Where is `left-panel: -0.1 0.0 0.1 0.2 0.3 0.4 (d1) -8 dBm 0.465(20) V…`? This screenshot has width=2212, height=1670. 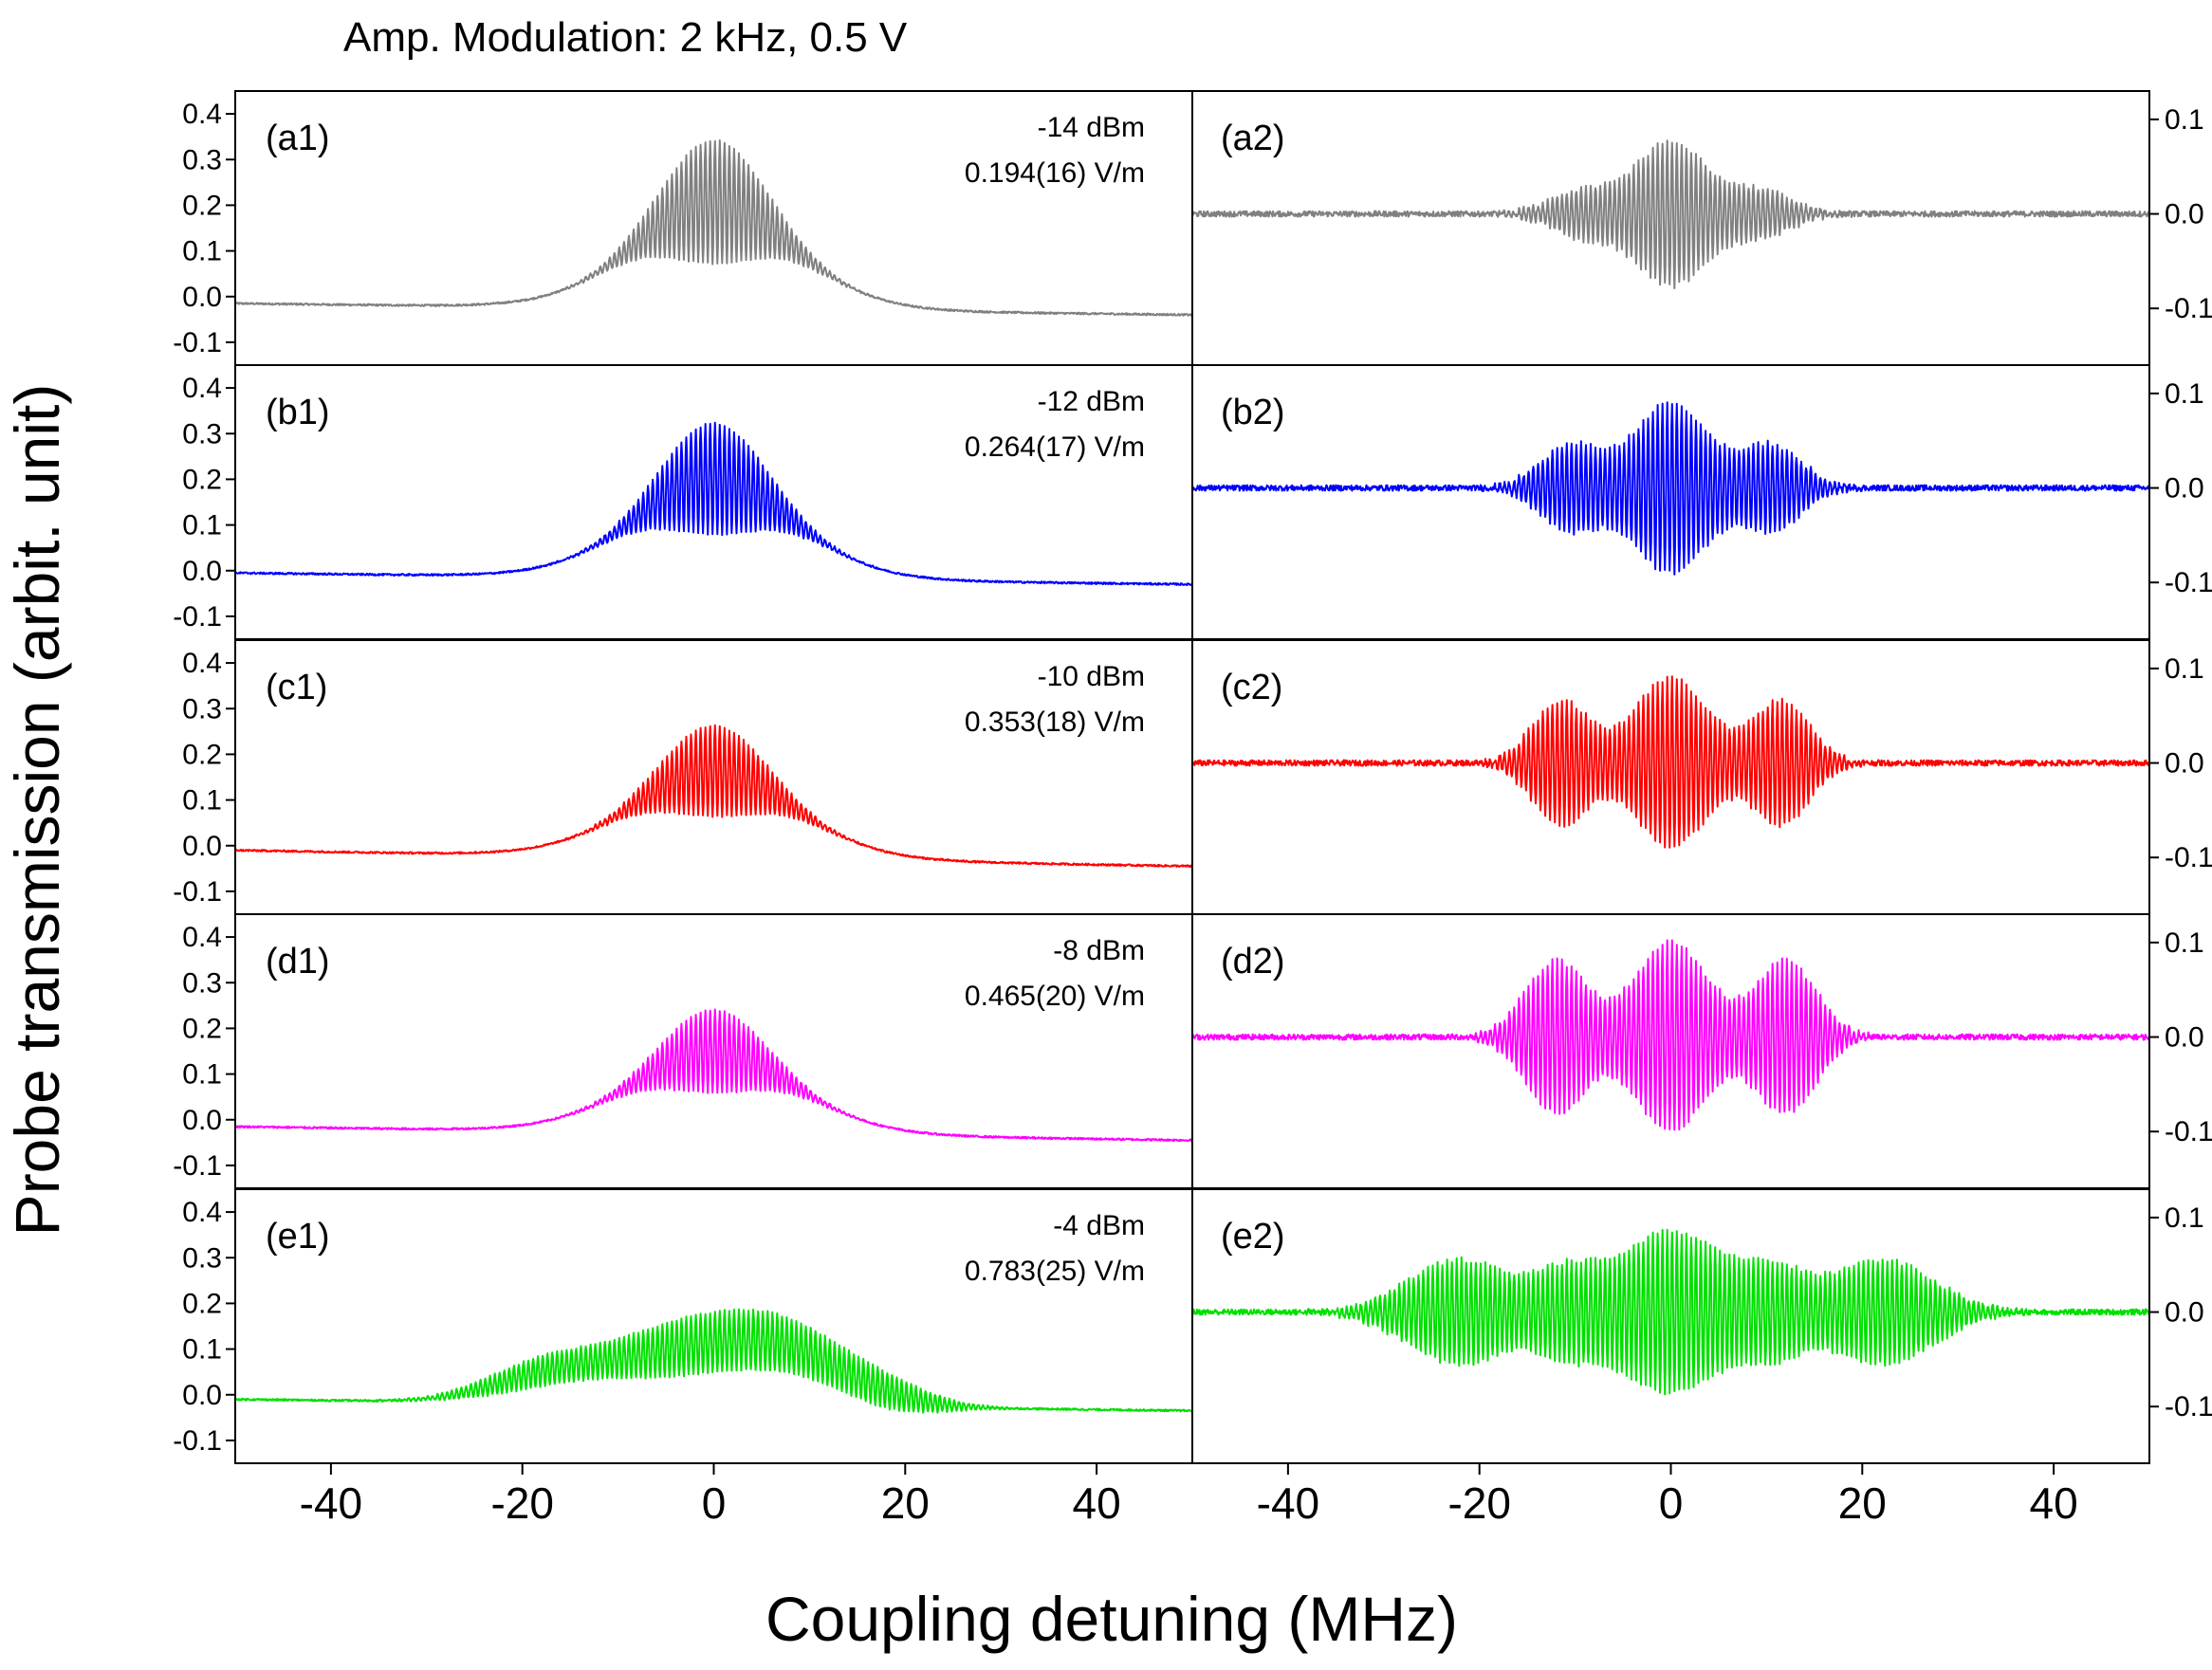 left-panel: -0.1 0.0 0.1 0.2 0.3 0.4 (d1) -8 dBm 0.465(20) V… is located at coordinates (683, 1051).